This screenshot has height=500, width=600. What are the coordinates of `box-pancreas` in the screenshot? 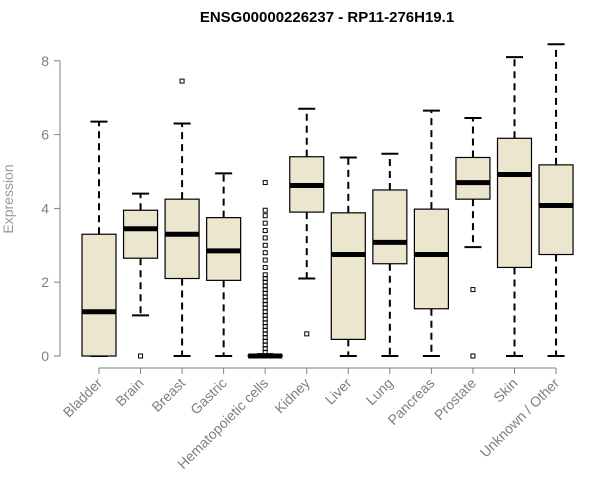 It's located at (431, 233).